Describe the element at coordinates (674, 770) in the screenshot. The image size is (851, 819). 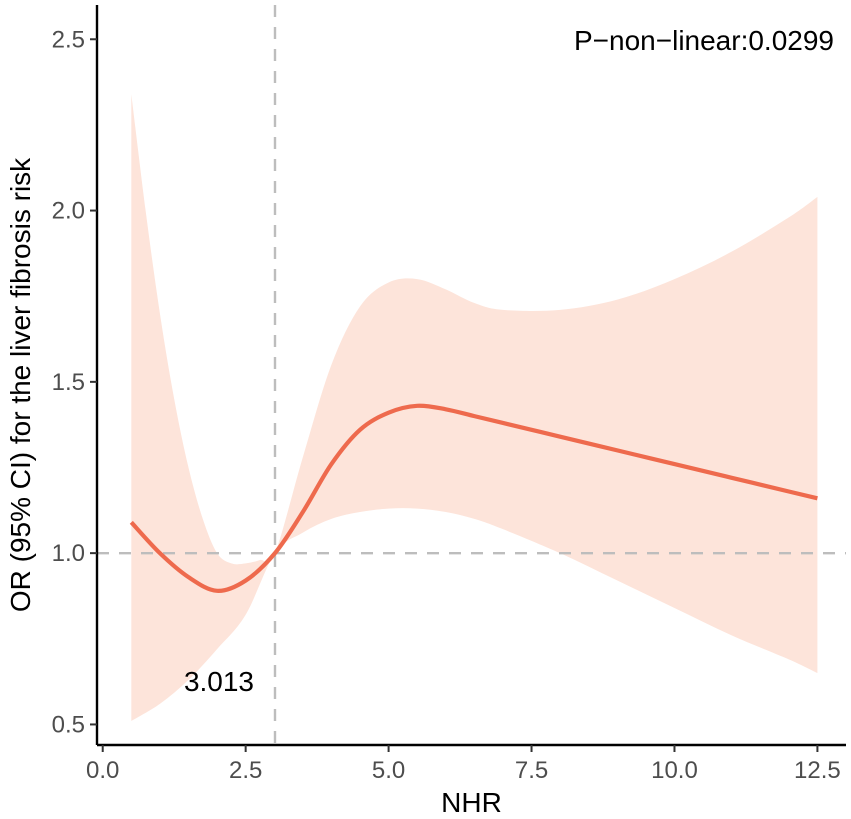
I see `x-tick-label: 10.0` at that location.